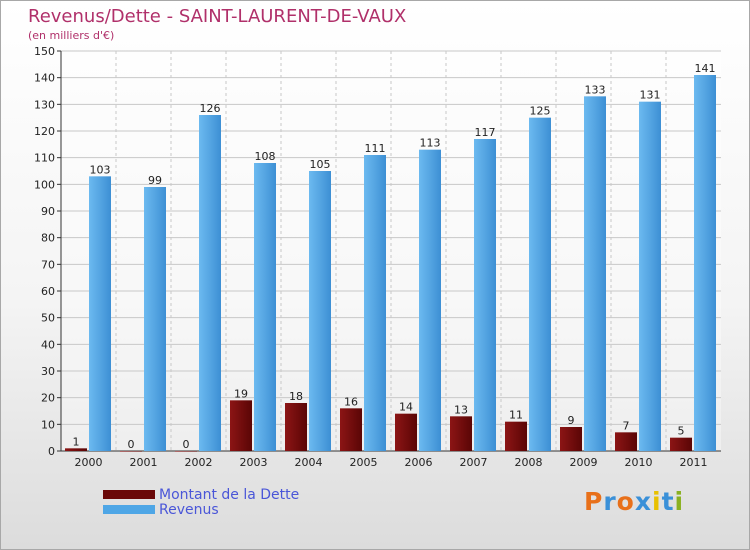 The height and width of the screenshot is (550, 750). Describe the element at coordinates (625, 501) in the screenshot. I see `logo-letter: o` at that location.